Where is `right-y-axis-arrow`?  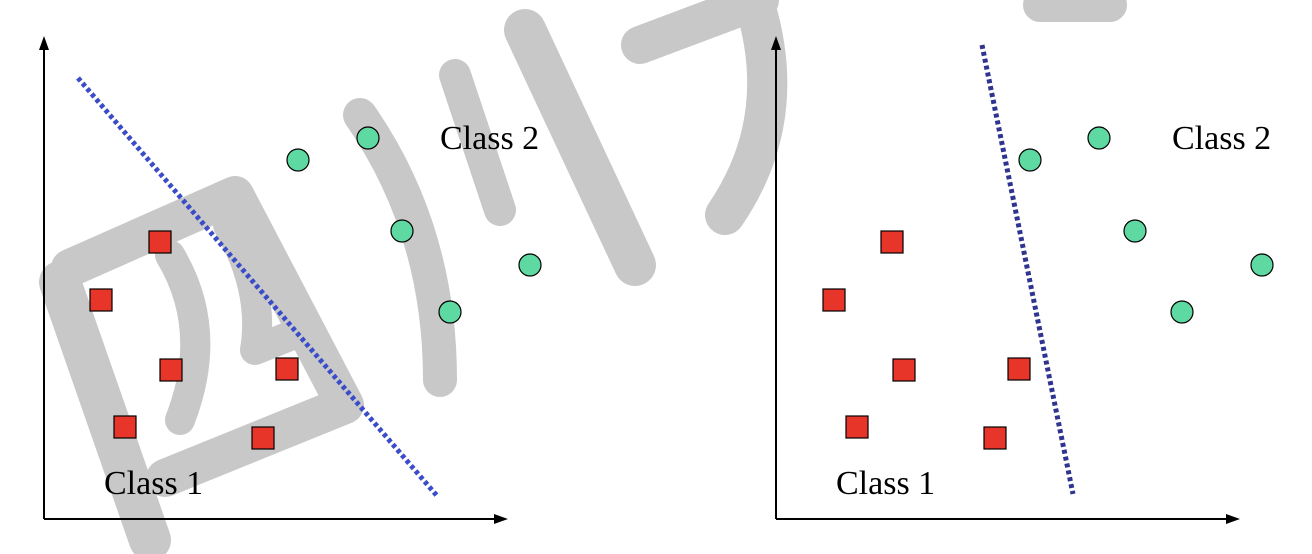 right-y-axis-arrow is located at coordinates (776, 43).